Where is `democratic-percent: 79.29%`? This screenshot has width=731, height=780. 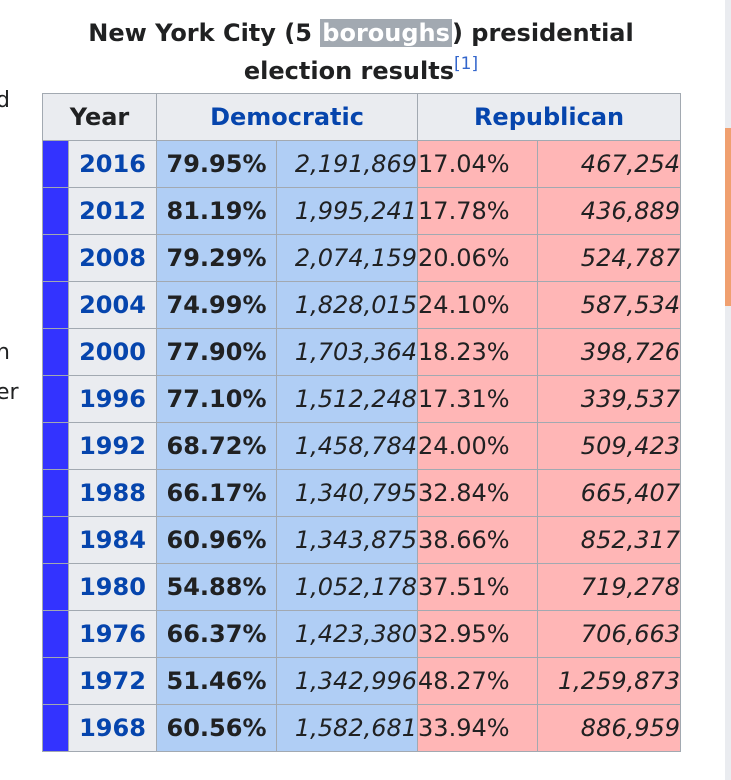
democratic-percent: 79.29% is located at coordinates (217, 258).